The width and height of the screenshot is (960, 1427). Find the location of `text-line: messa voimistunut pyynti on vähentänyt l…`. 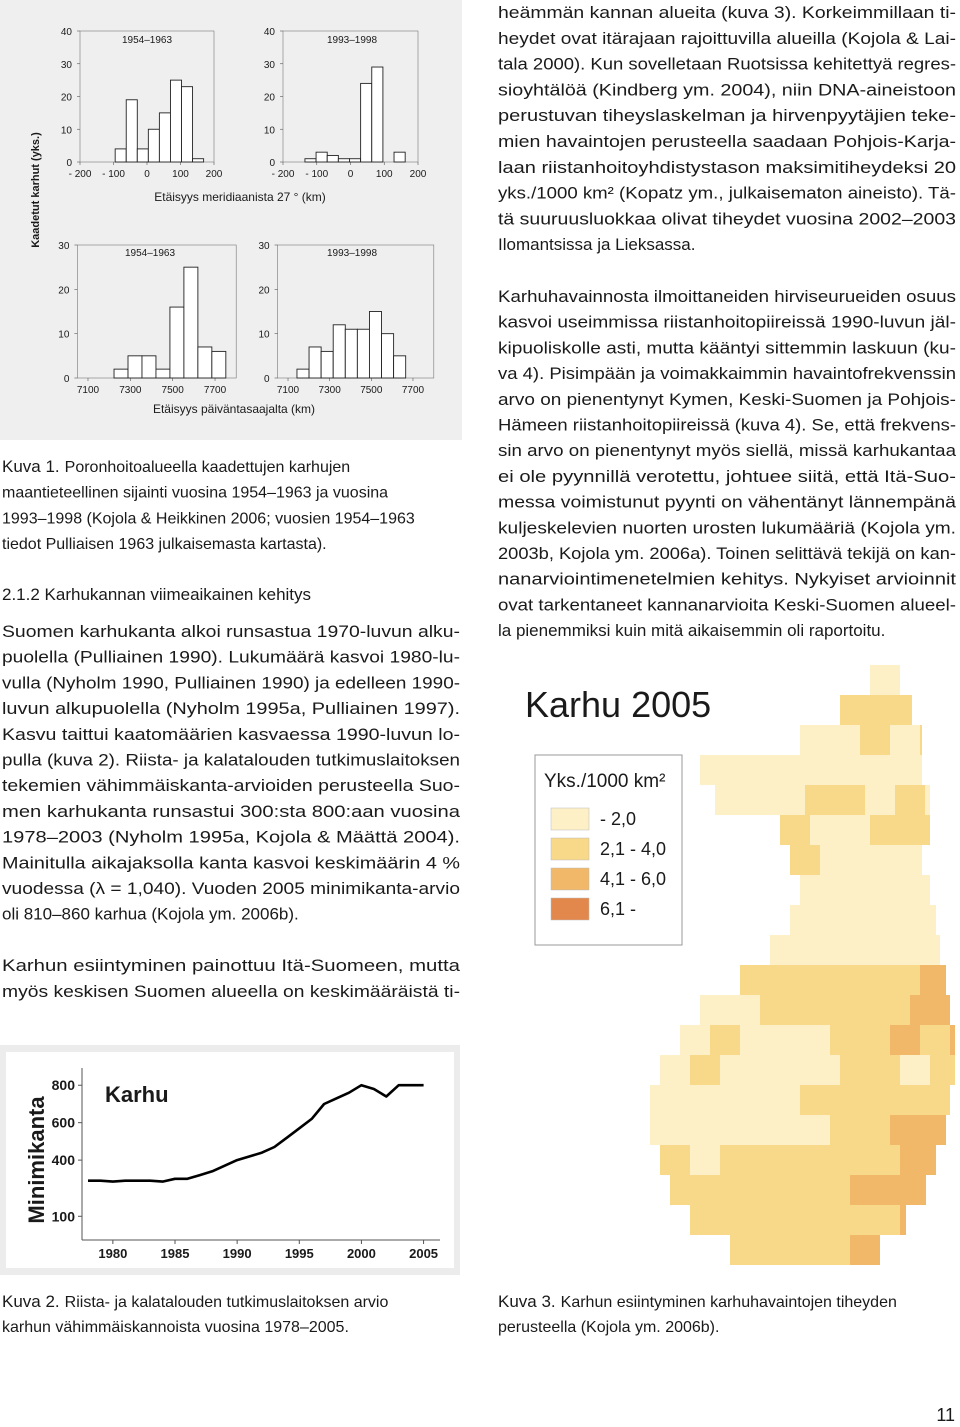

text-line: messa voimistunut pyynti on vähentänyt l… is located at coordinates (727, 502).